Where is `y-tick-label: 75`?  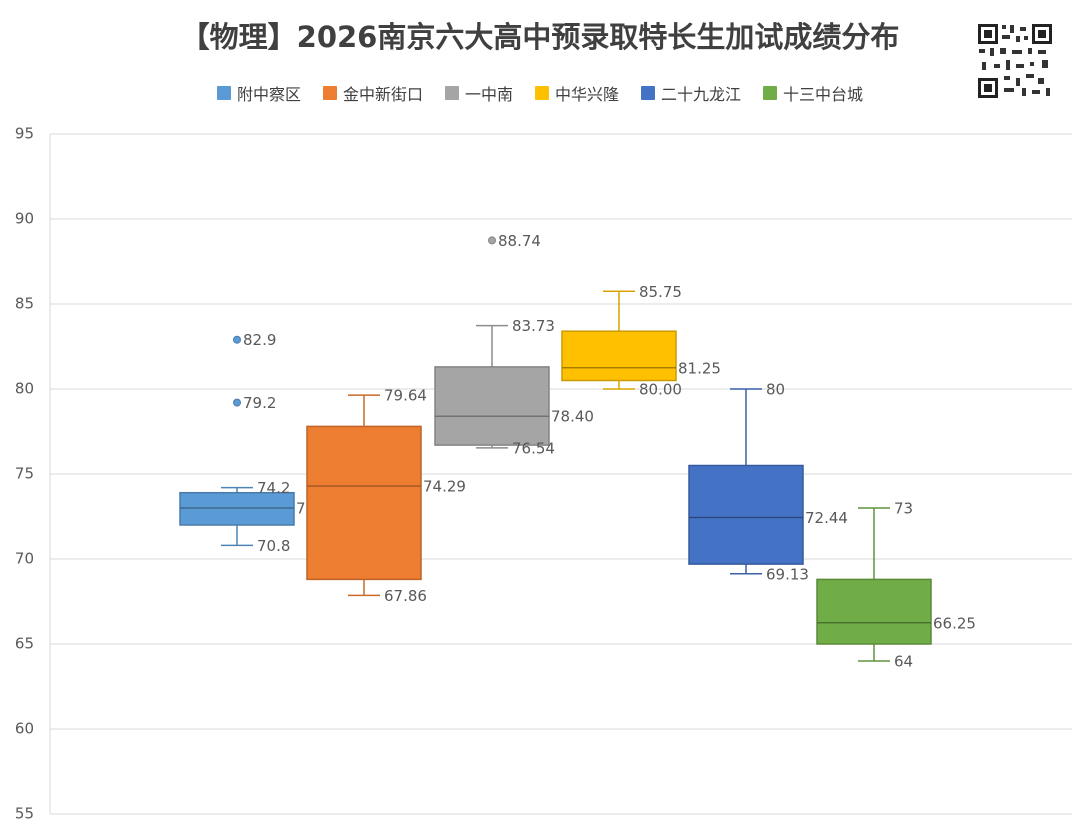 y-tick-label: 75 is located at coordinates (24, 474).